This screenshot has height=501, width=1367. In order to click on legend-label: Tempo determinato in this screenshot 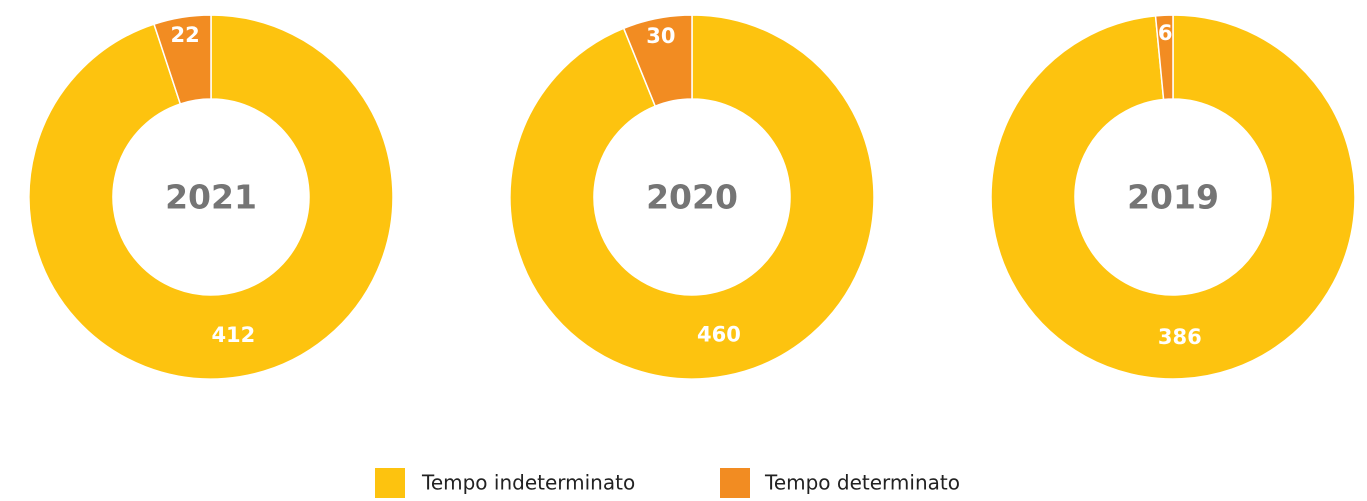, I will do `click(862, 483)`.